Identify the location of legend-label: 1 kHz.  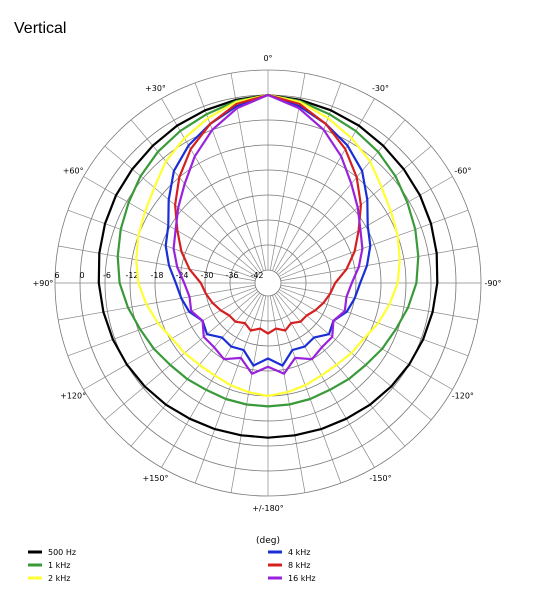
(59, 565).